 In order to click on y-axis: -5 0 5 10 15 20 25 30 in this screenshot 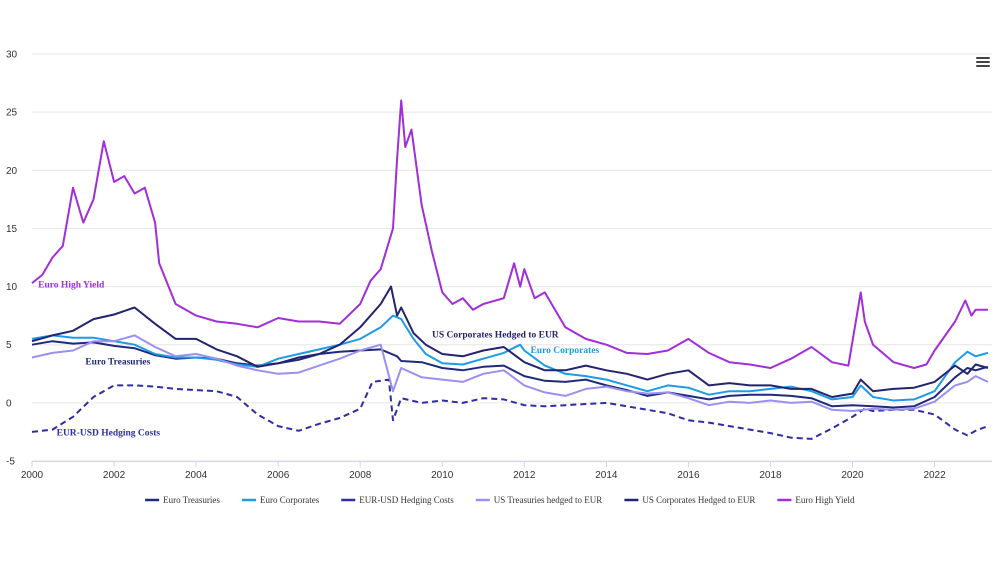, I will do `click(12, 259)`.